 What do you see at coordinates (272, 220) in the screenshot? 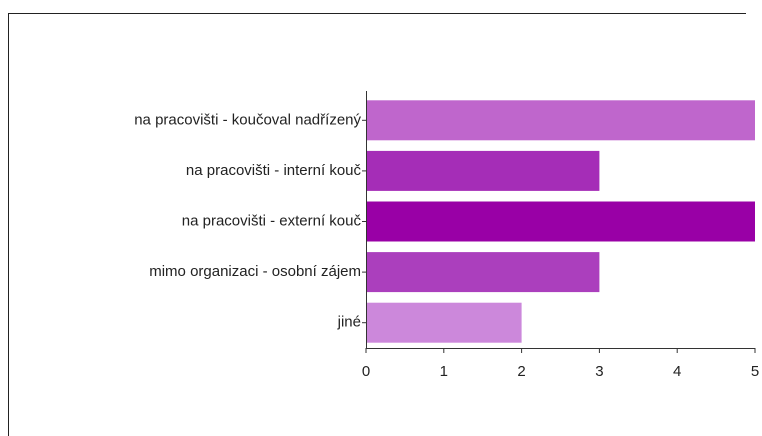
I see `y-tick-label: na pracovišti - externí kouč` at bounding box center [272, 220].